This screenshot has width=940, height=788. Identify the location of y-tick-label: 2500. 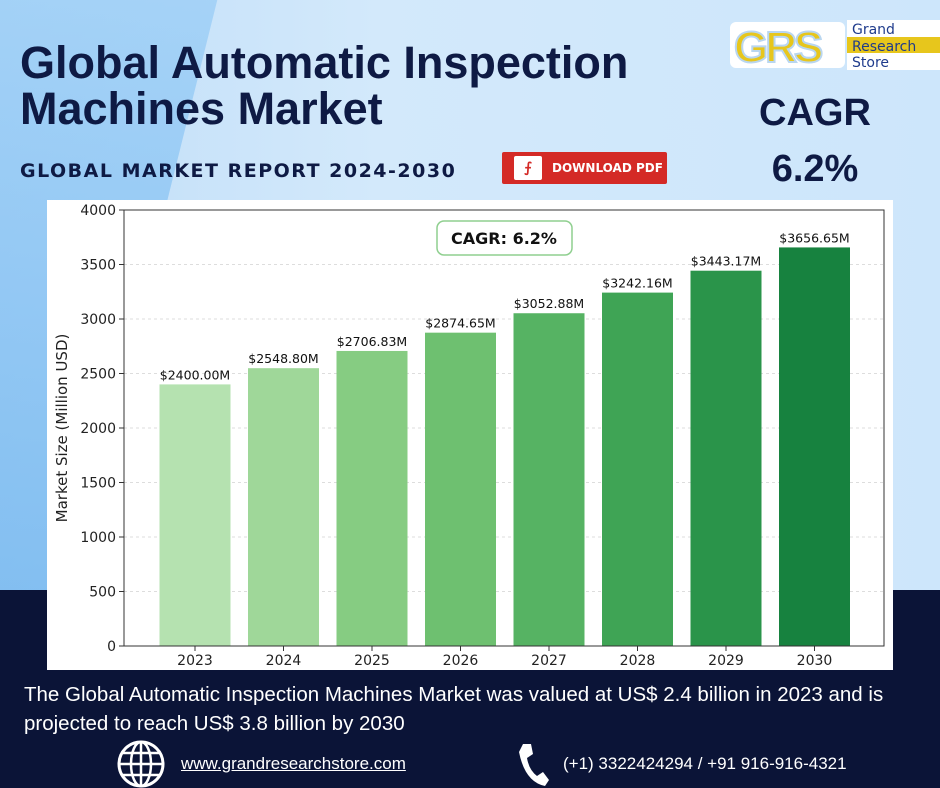
(98, 375).